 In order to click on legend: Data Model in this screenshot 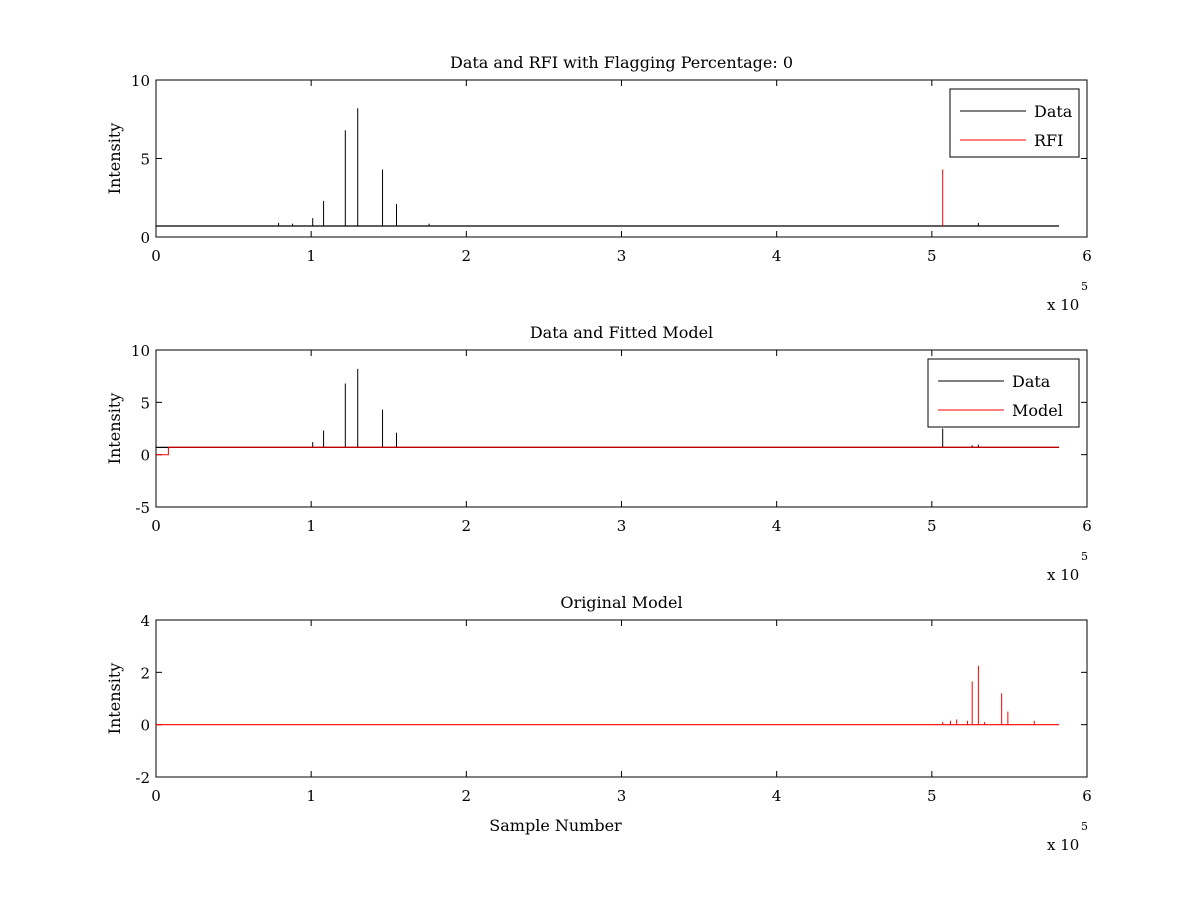, I will do `click(1003, 393)`.